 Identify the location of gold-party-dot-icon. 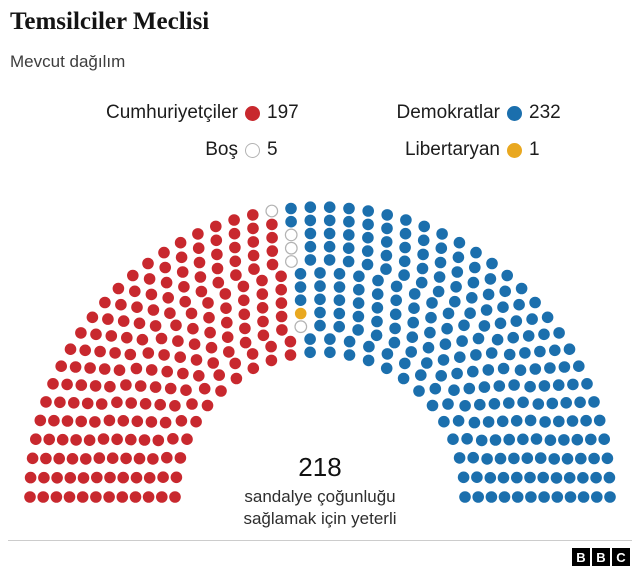
(514, 150).